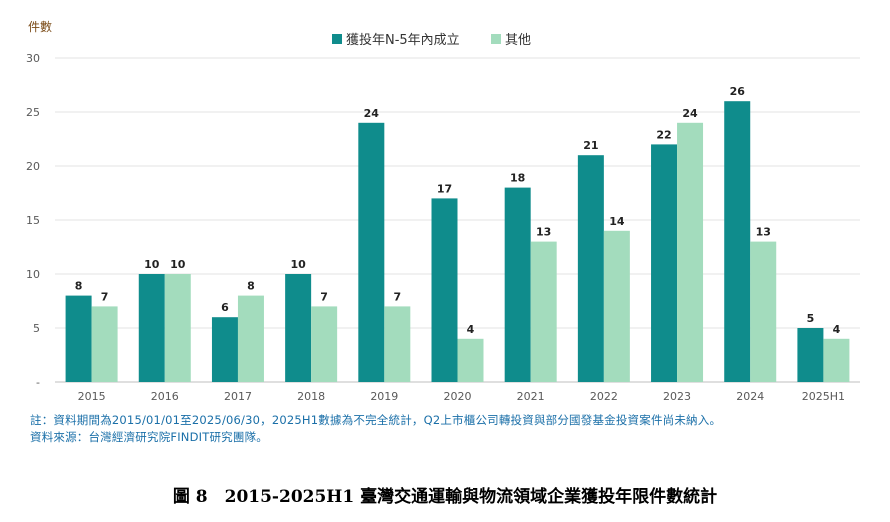 The height and width of the screenshot is (522, 890). Describe the element at coordinates (445, 497) in the screenshot. I see `figure-caption: 圖 8 2015-2025H1 臺灣交通運輸與物流領域企業獲投年限件數統計` at that location.